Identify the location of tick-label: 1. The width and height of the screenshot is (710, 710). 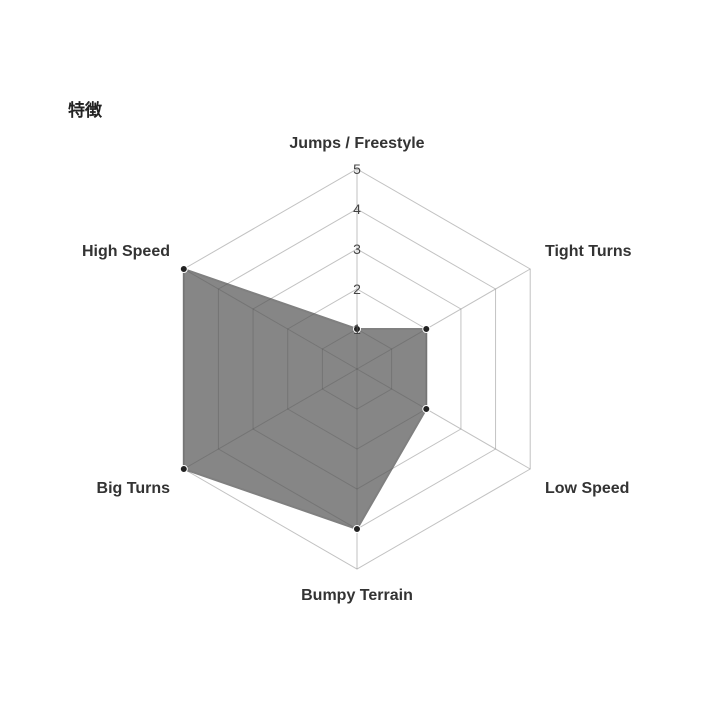
(357, 329).